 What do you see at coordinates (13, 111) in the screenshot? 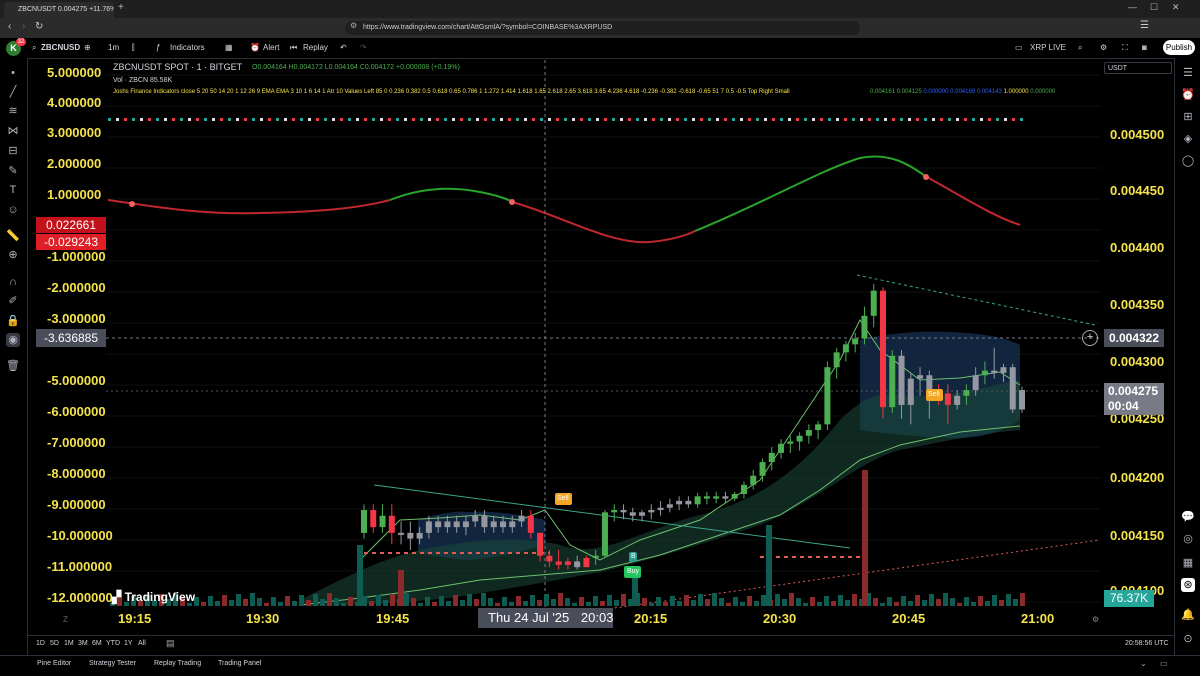
I see `fib-icon: ≋` at bounding box center [13, 111].